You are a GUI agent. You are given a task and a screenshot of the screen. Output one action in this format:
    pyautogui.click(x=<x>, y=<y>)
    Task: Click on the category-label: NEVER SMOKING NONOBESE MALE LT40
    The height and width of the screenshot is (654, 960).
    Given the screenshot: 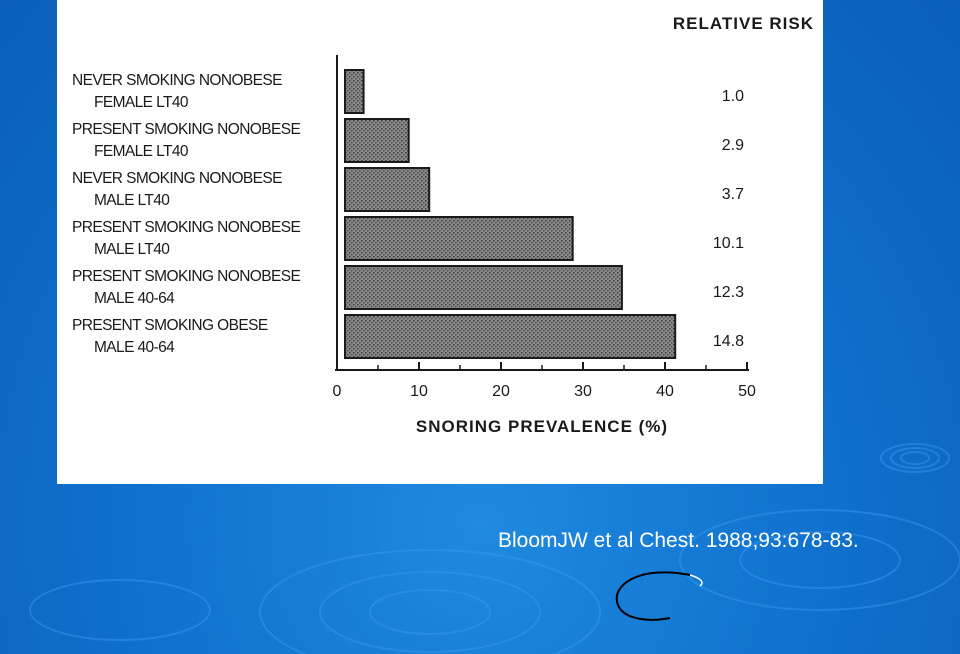 What is the action you would take?
    pyautogui.click(x=177, y=189)
    